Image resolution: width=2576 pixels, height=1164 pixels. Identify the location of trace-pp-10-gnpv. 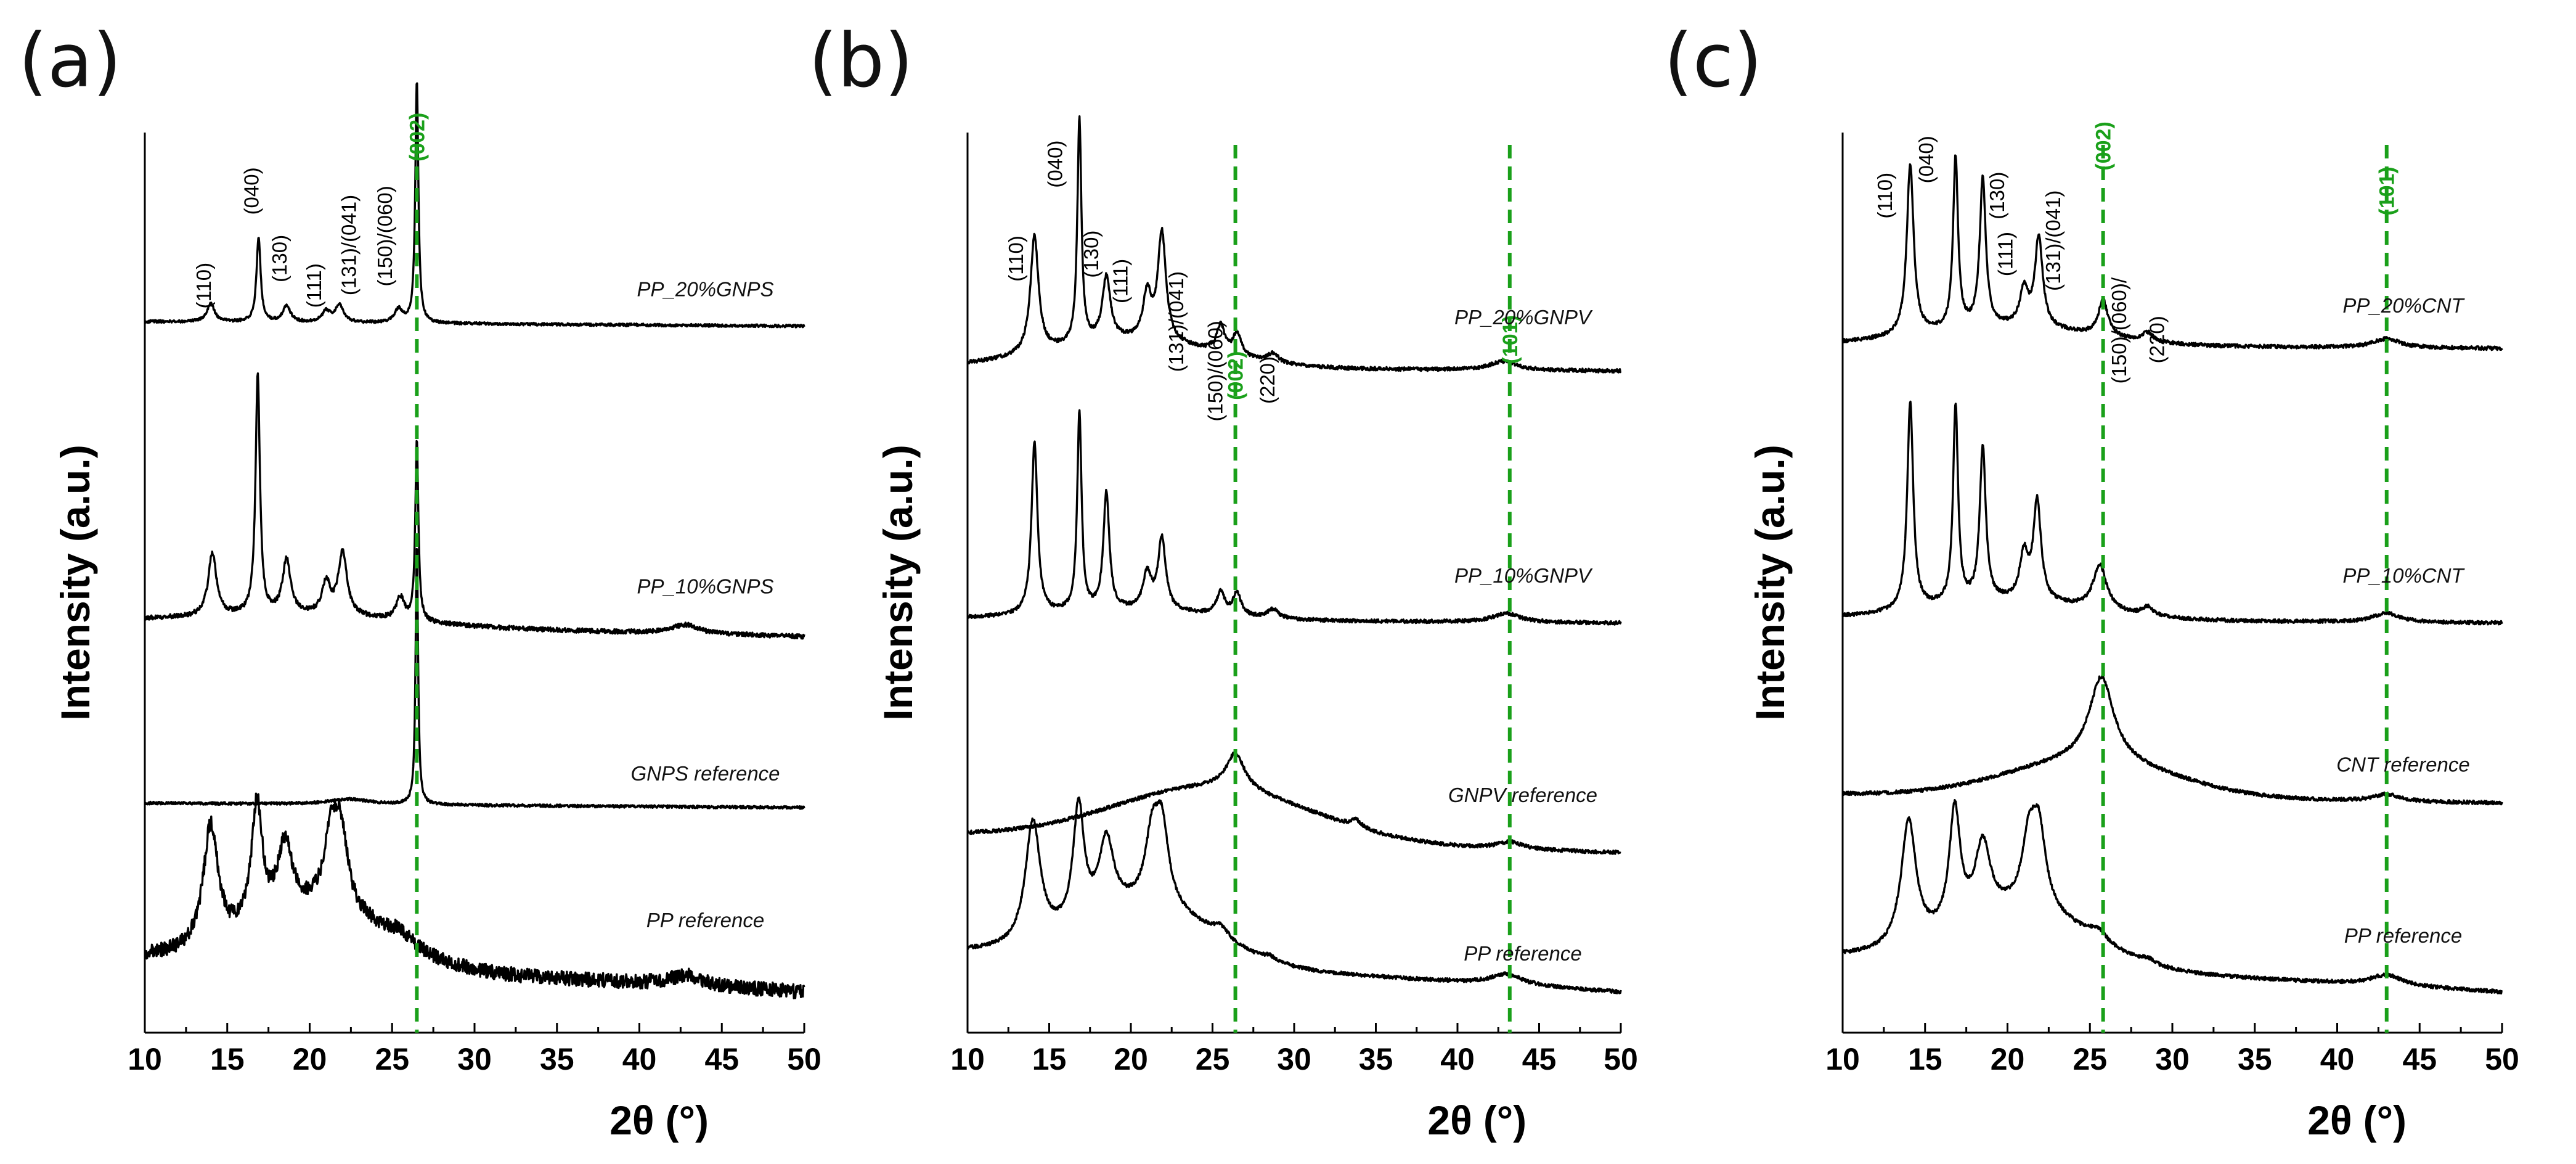
(1294, 517).